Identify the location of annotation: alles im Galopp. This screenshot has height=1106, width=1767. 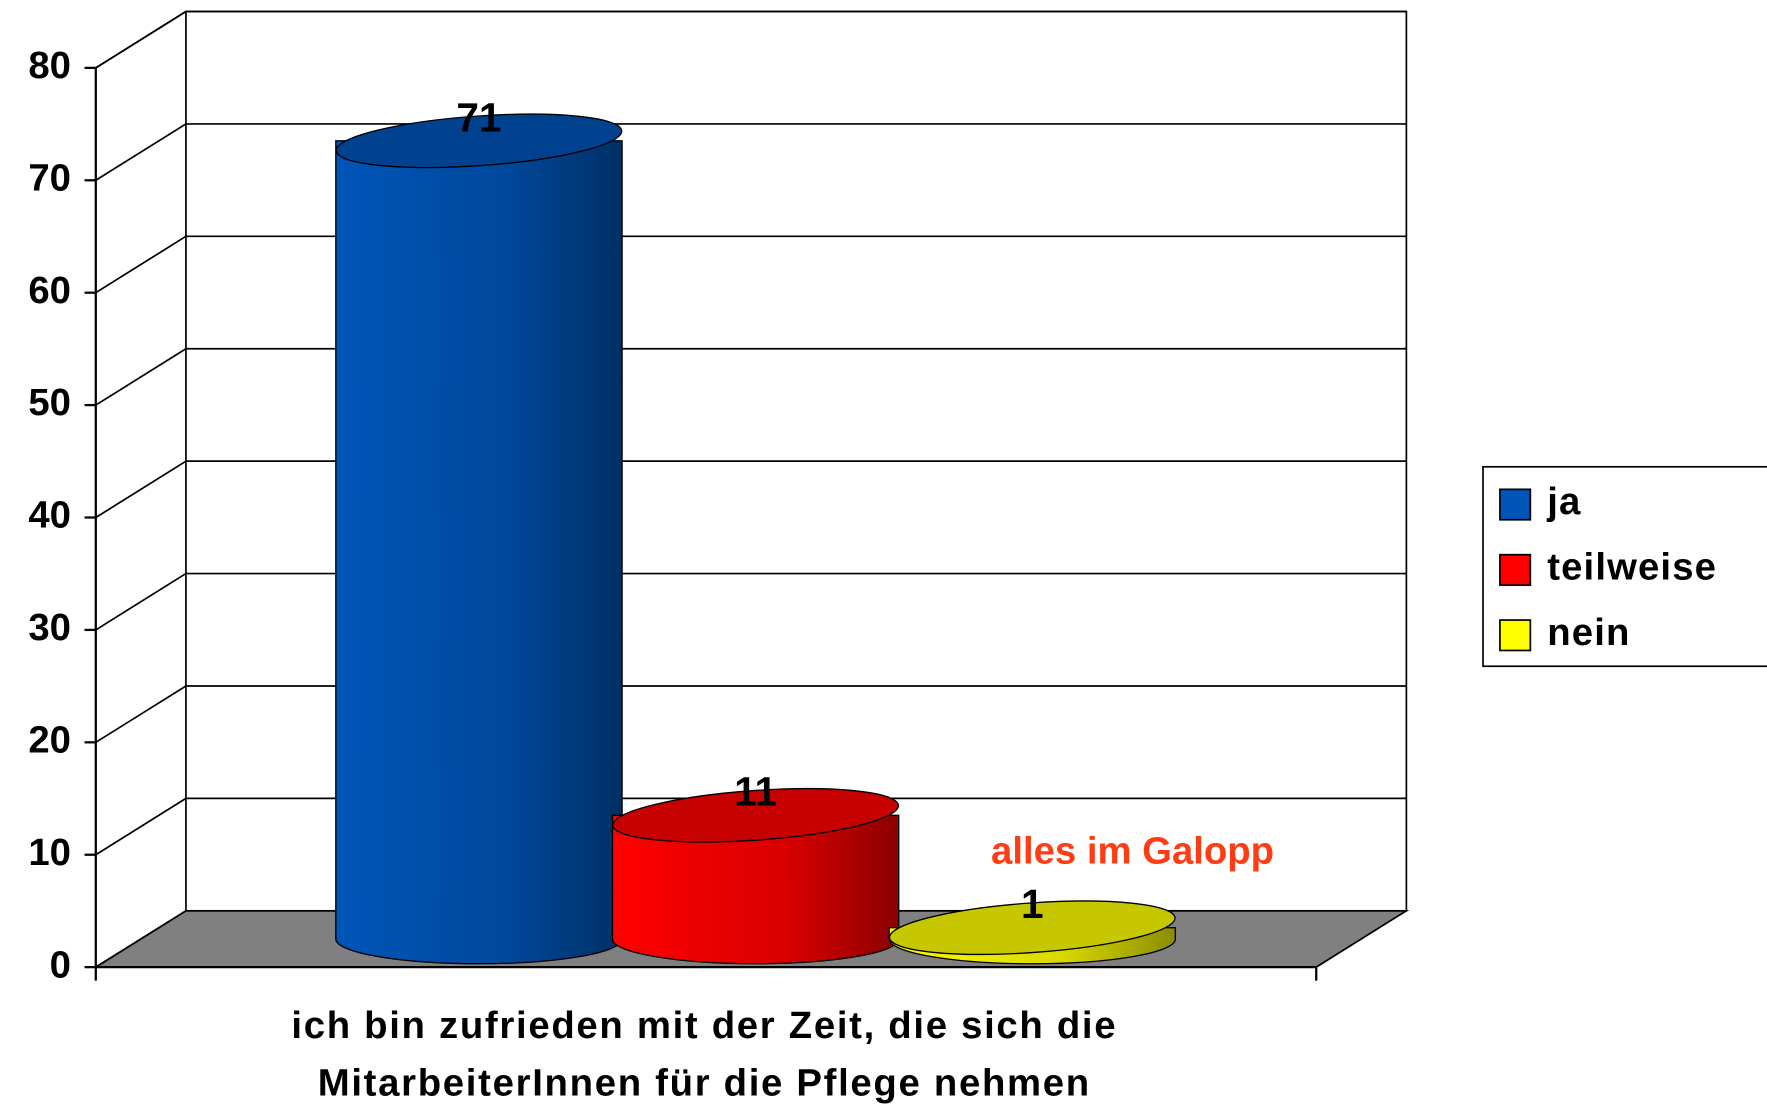
(1132, 850).